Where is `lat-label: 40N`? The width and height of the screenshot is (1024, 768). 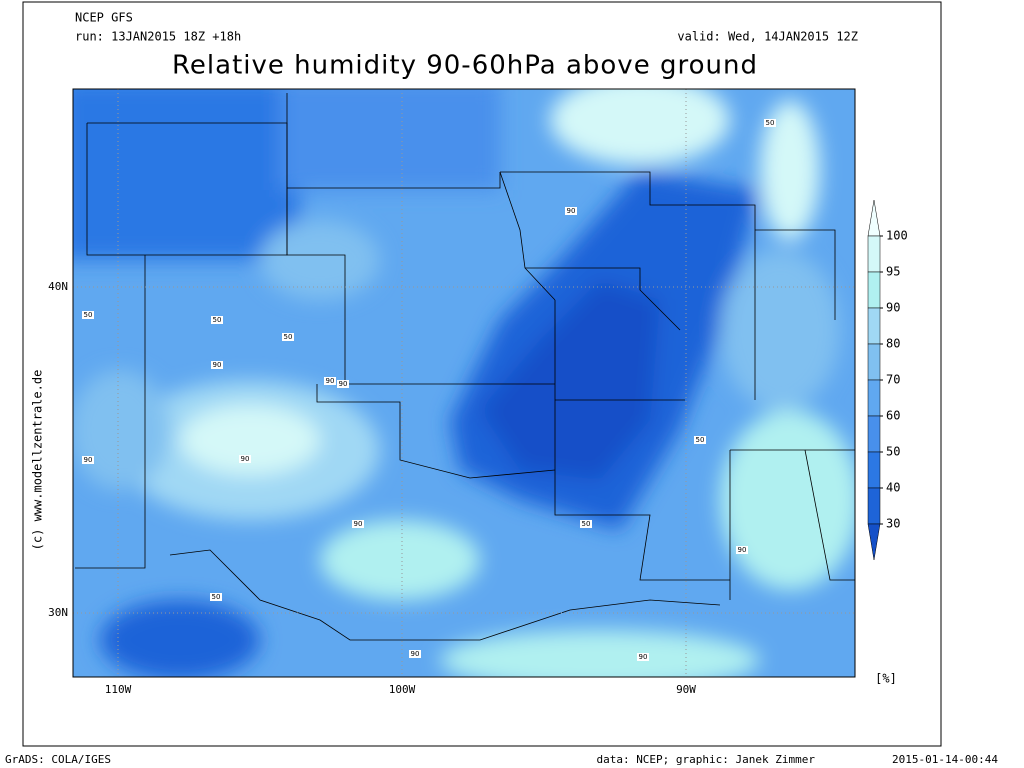
lat-label: 40N is located at coordinates (58, 286).